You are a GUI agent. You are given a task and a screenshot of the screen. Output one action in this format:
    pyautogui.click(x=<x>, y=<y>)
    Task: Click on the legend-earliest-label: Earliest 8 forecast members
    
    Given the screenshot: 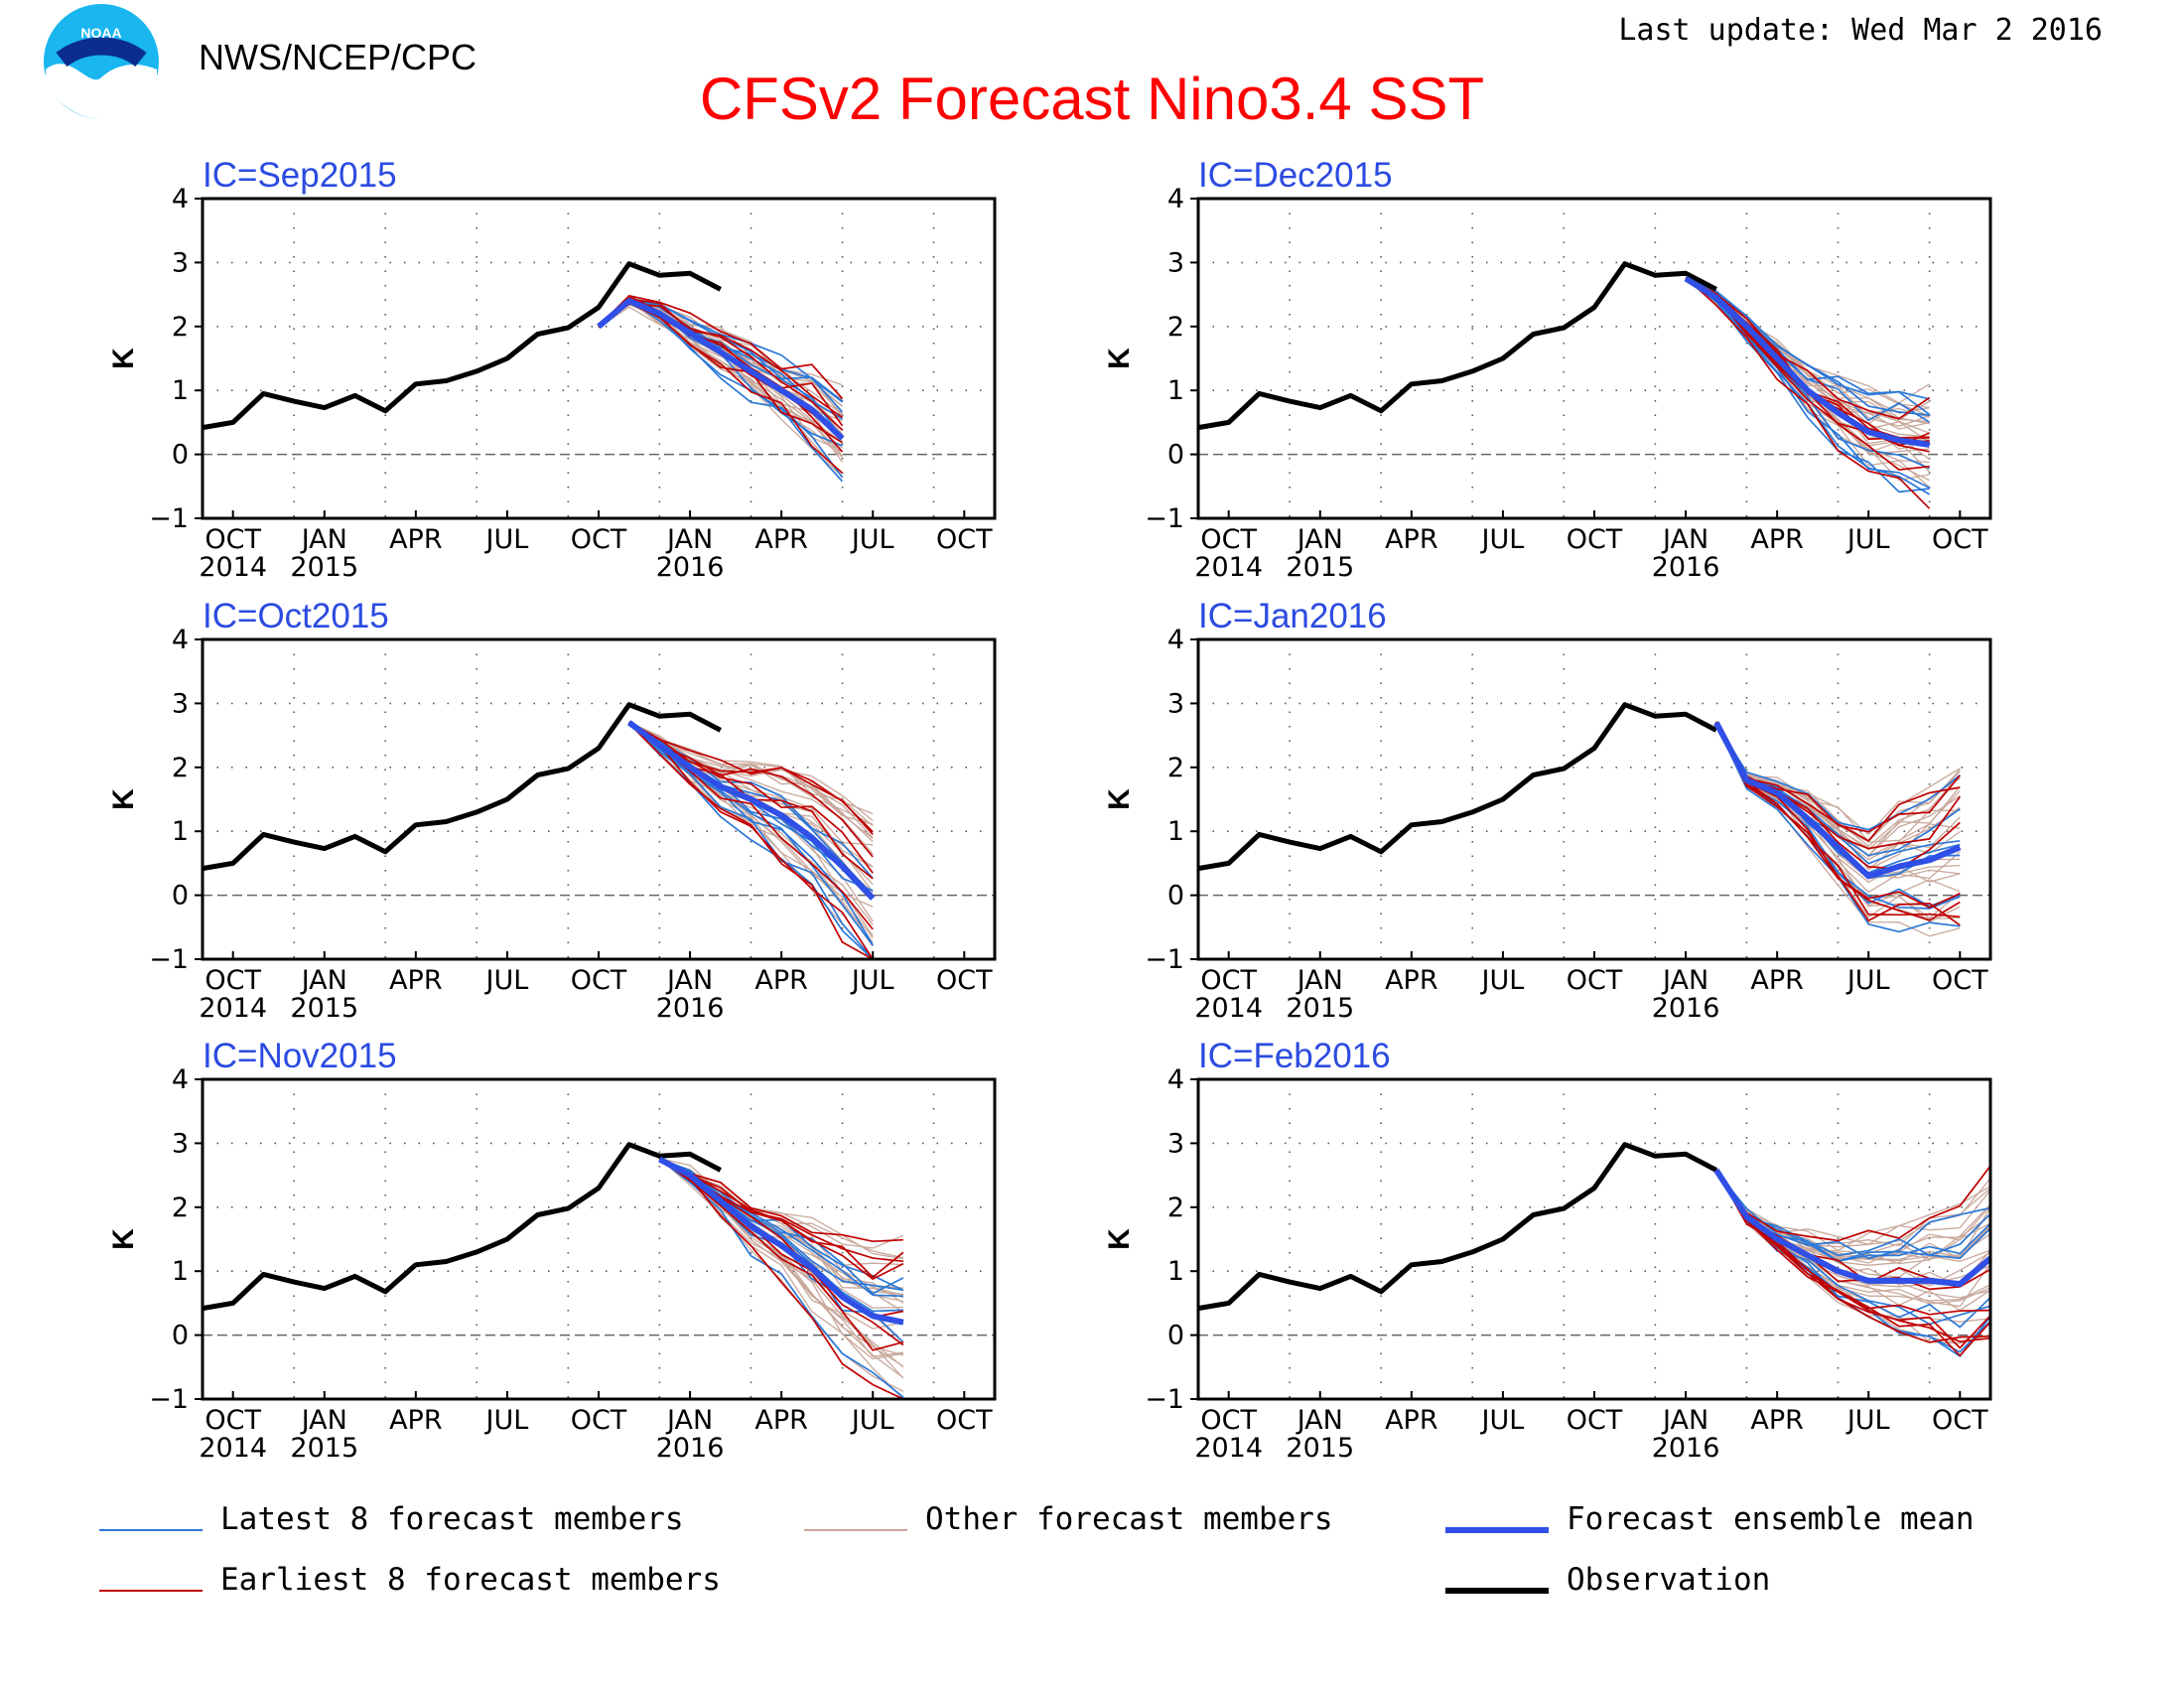 What is the action you would take?
    pyautogui.click(x=470, y=1580)
    